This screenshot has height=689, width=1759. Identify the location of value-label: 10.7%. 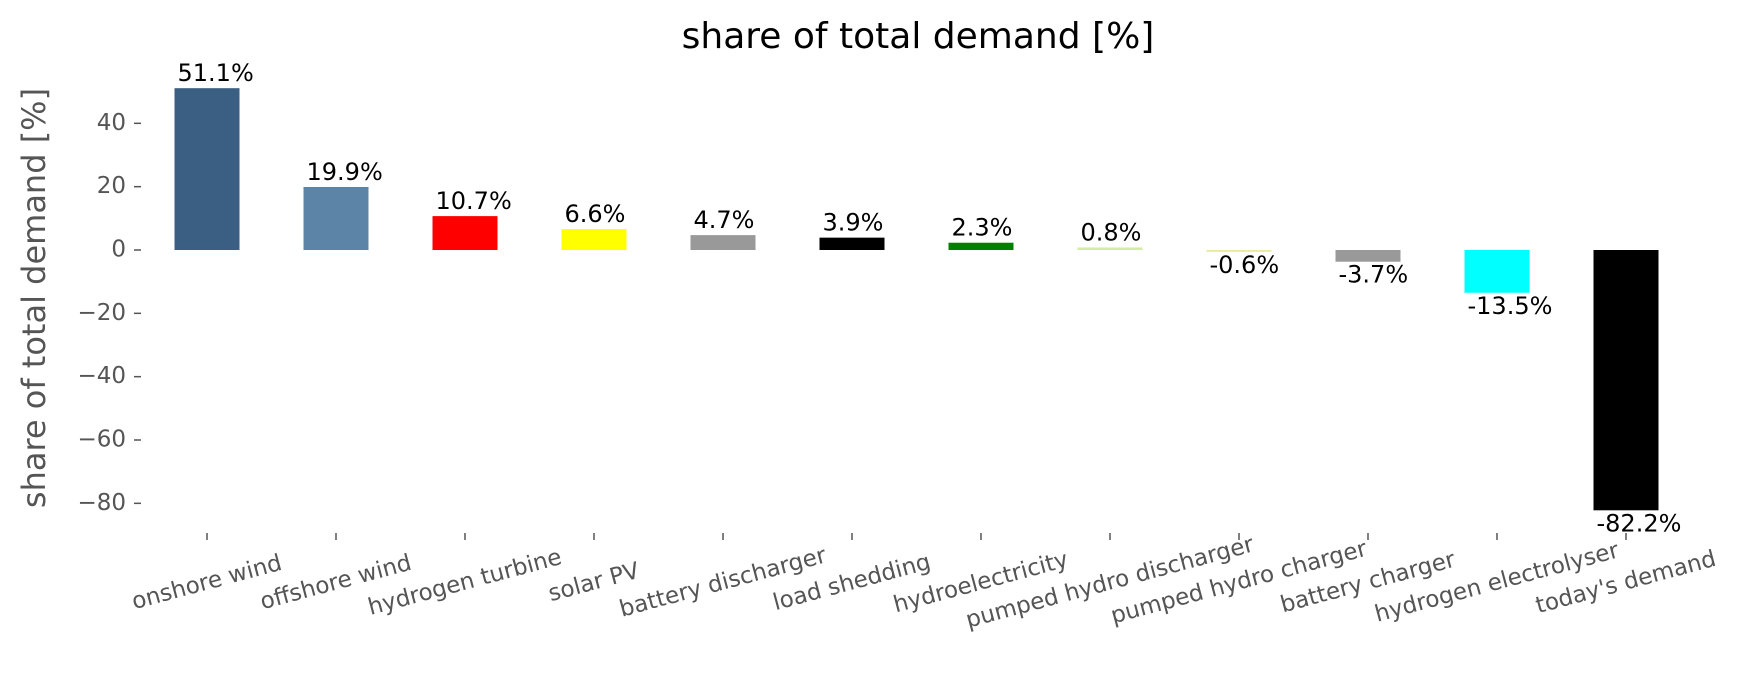
(474, 201).